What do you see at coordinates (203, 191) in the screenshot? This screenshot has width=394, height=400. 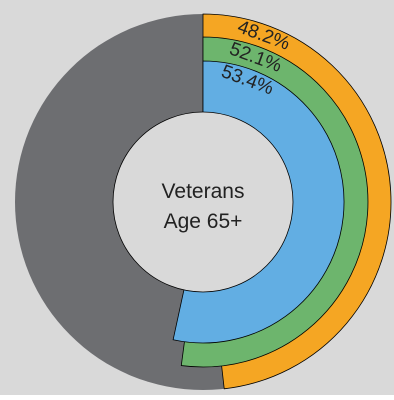 I see `center-label-line-1: Veterans` at bounding box center [203, 191].